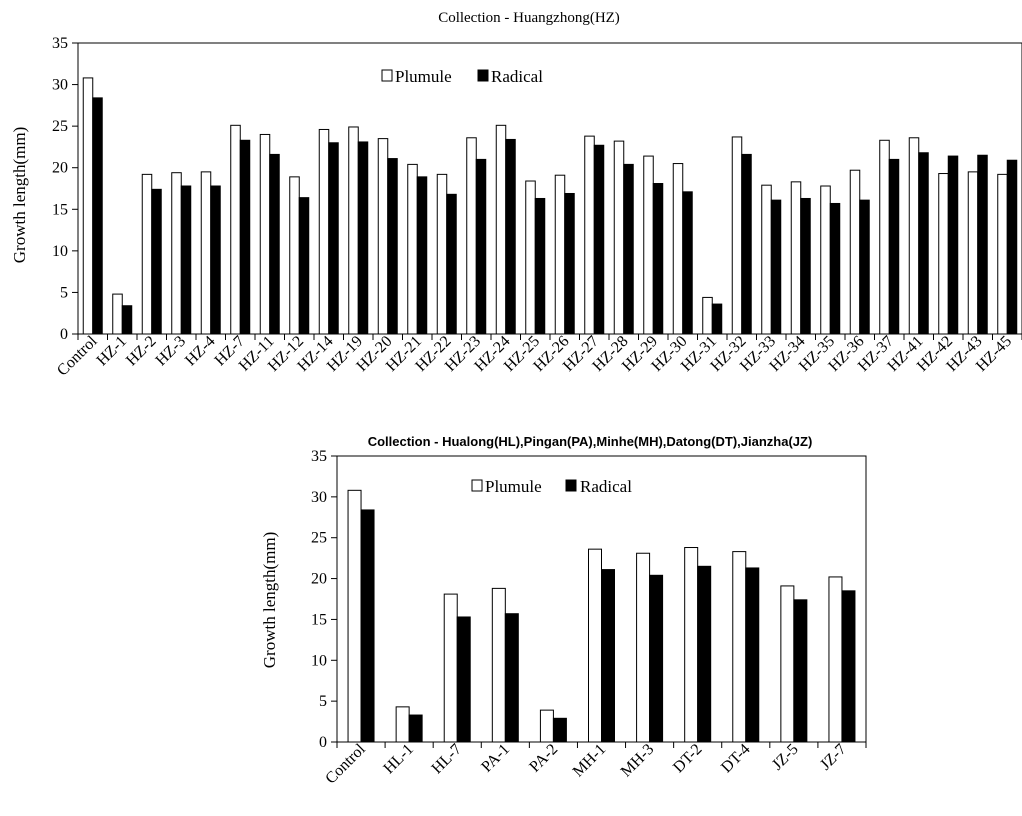  What do you see at coordinates (345, 763) in the screenshot?
I see `x-tick-label: Control` at bounding box center [345, 763].